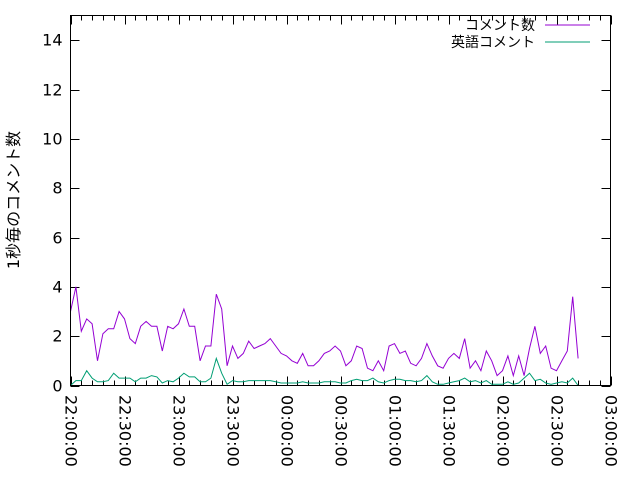 The width and height of the screenshot is (640, 484). I want to click on y-tick-label: 14, so click(52, 40).